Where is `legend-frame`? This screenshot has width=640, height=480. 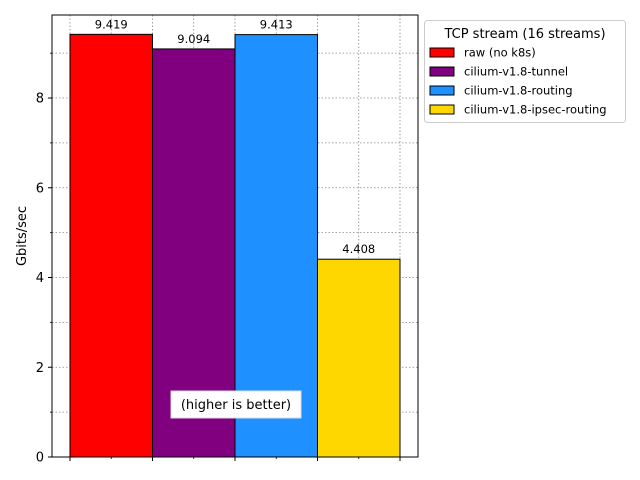
legend-frame is located at coordinates (525, 71).